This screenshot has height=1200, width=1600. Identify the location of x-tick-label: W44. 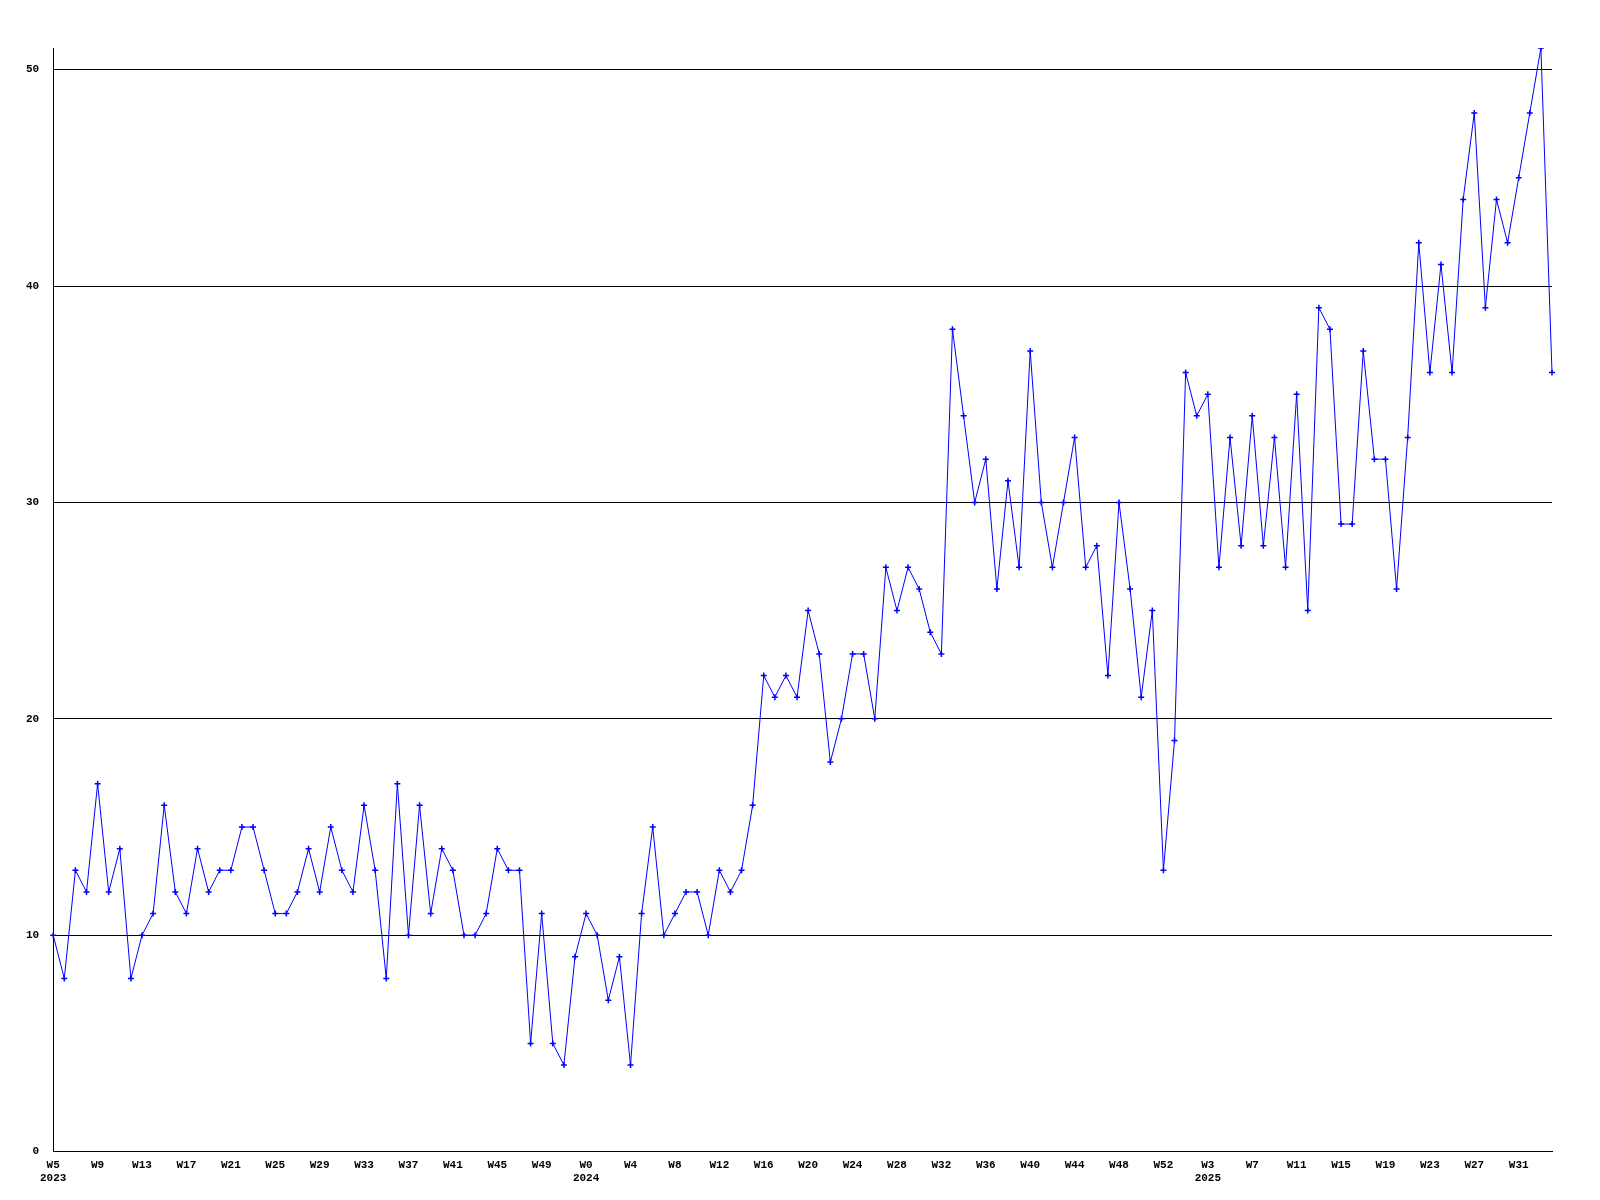
(1074, 1164).